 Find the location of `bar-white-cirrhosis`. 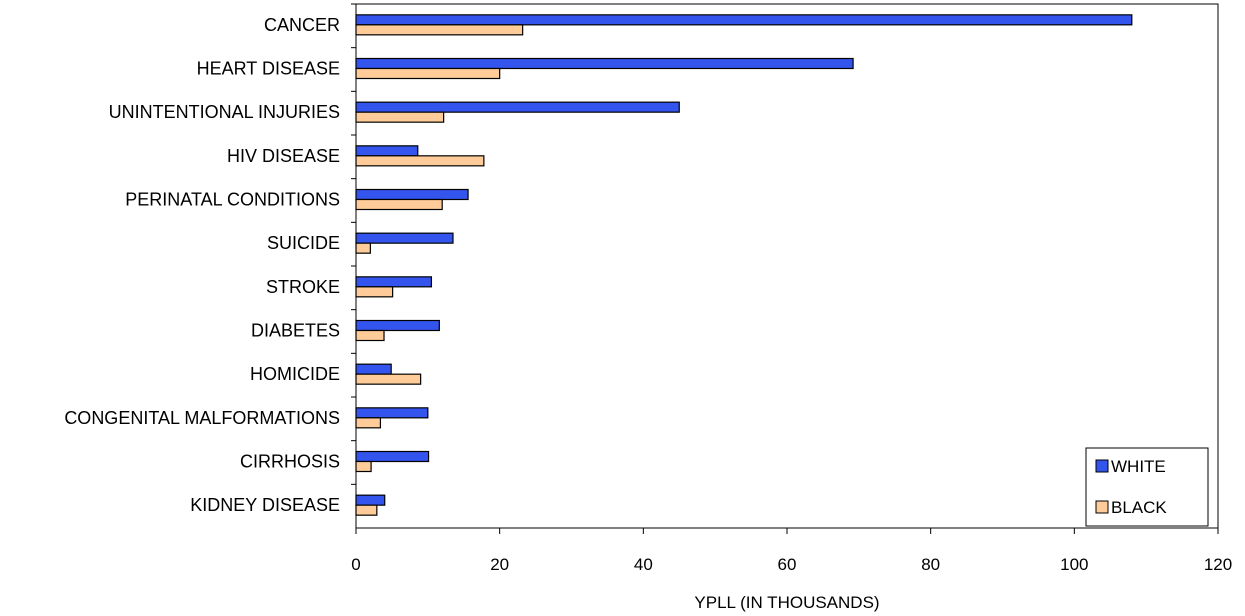

bar-white-cirrhosis is located at coordinates (392, 456).